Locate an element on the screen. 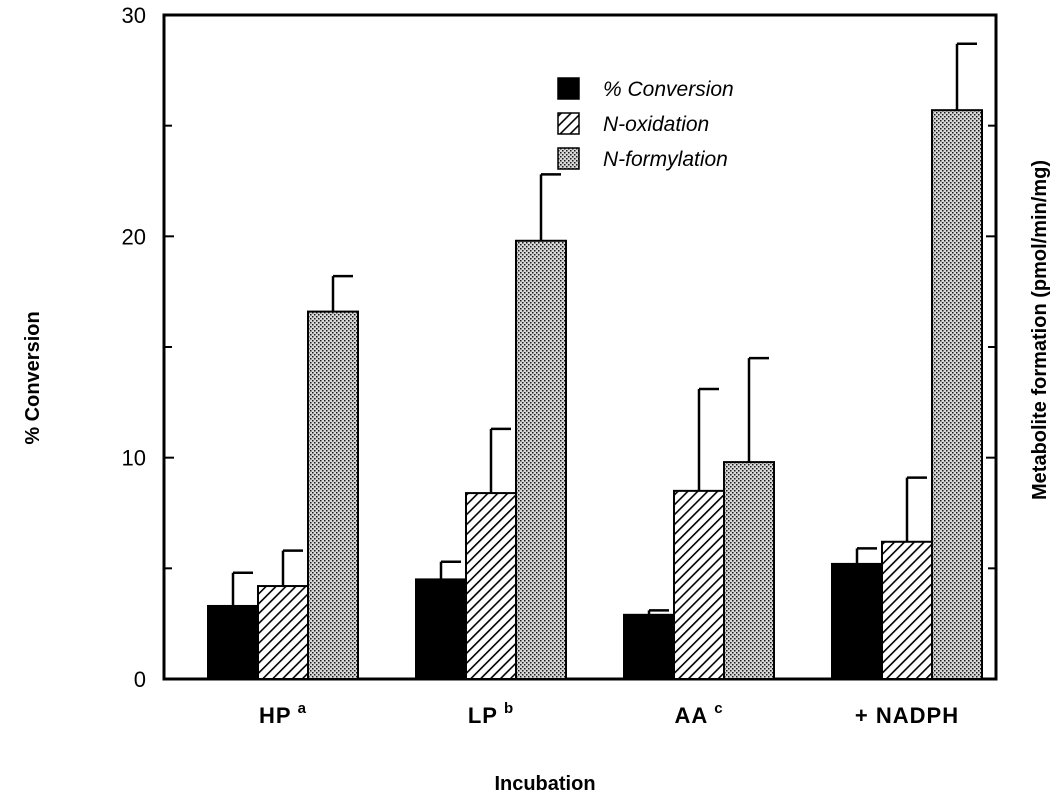 This screenshot has height=807, width=1060. y-tick-label: 10 is located at coordinates (134, 458).